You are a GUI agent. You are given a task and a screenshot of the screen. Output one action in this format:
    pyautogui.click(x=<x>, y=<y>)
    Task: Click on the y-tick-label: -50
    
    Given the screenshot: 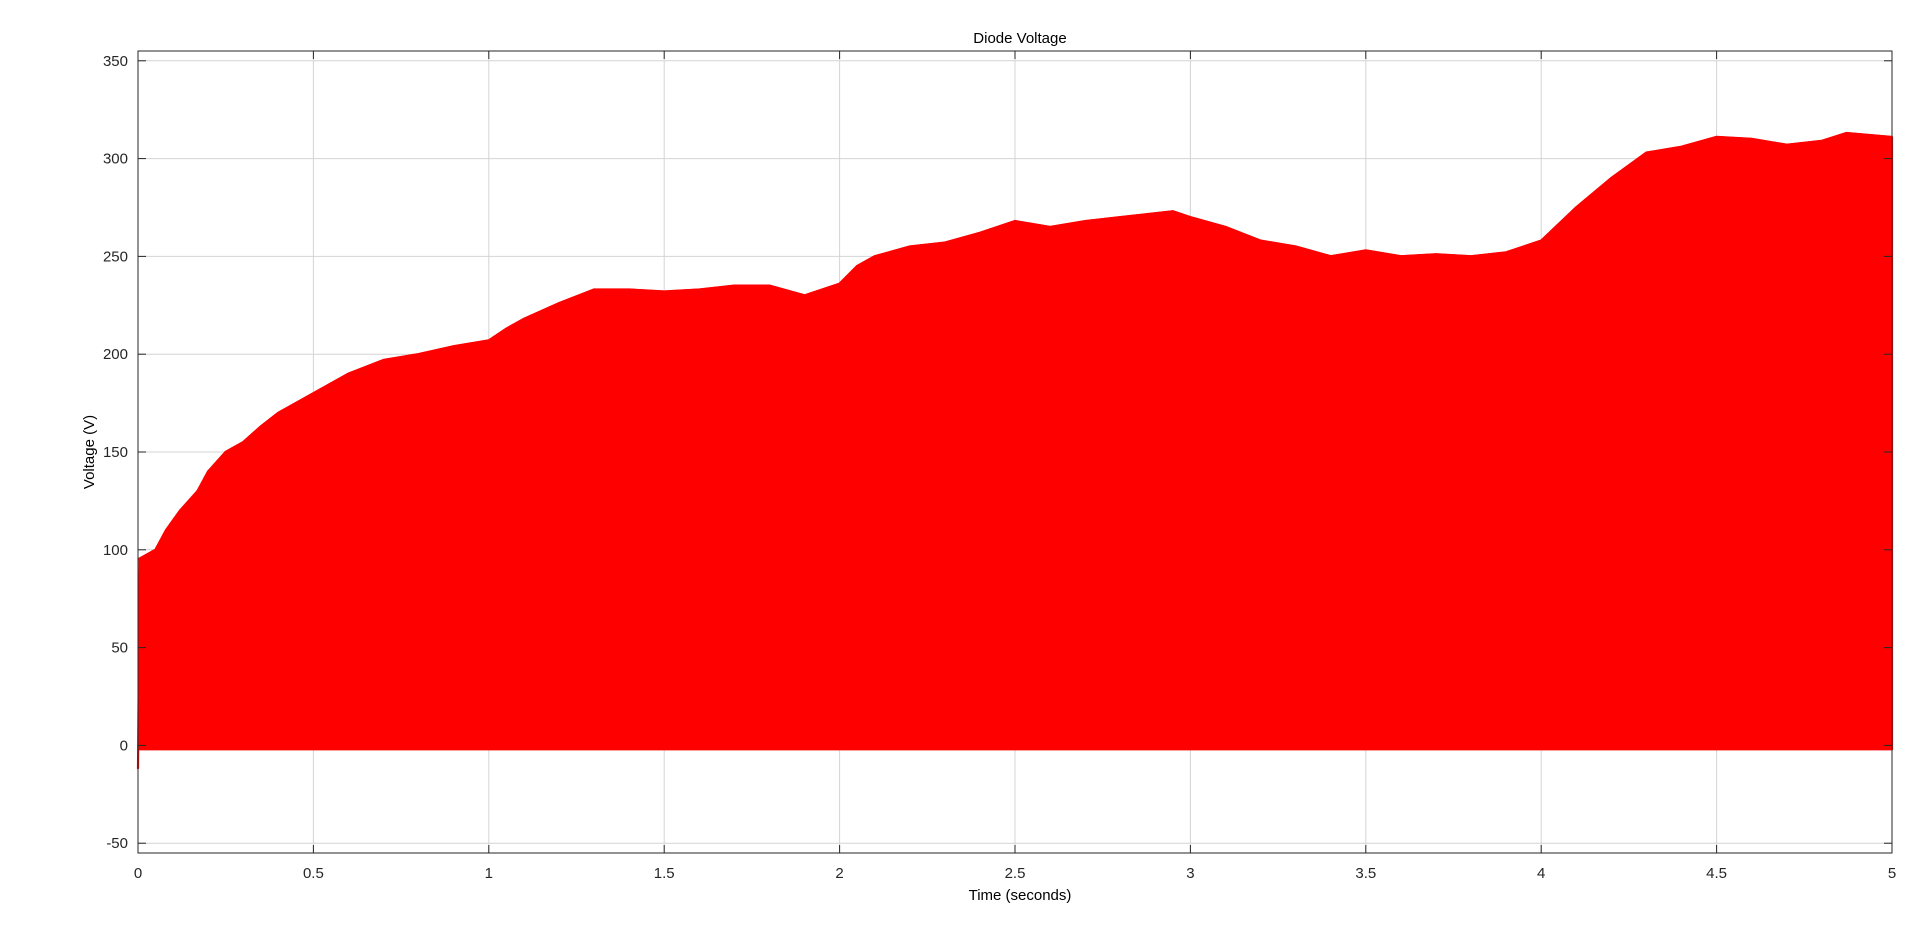 What is the action you would take?
    pyautogui.click(x=117, y=843)
    